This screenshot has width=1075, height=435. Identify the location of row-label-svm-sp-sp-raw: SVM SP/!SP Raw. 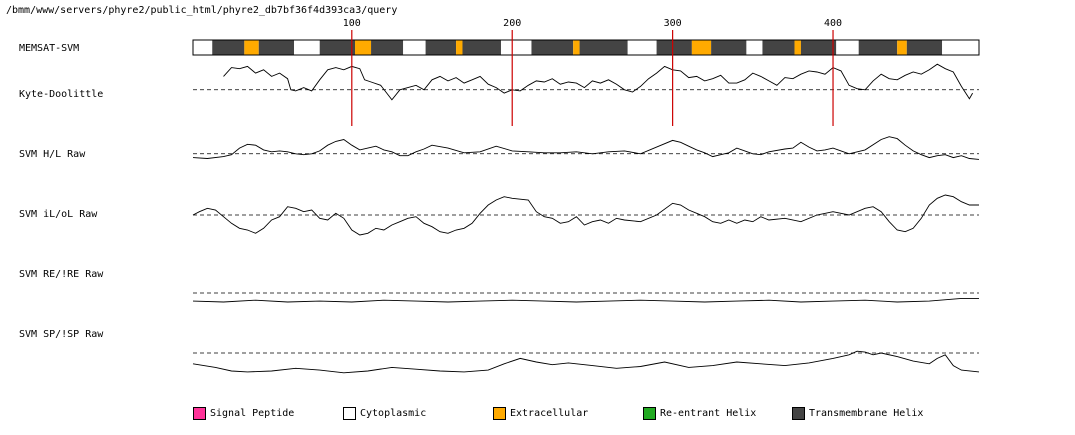
(61, 334).